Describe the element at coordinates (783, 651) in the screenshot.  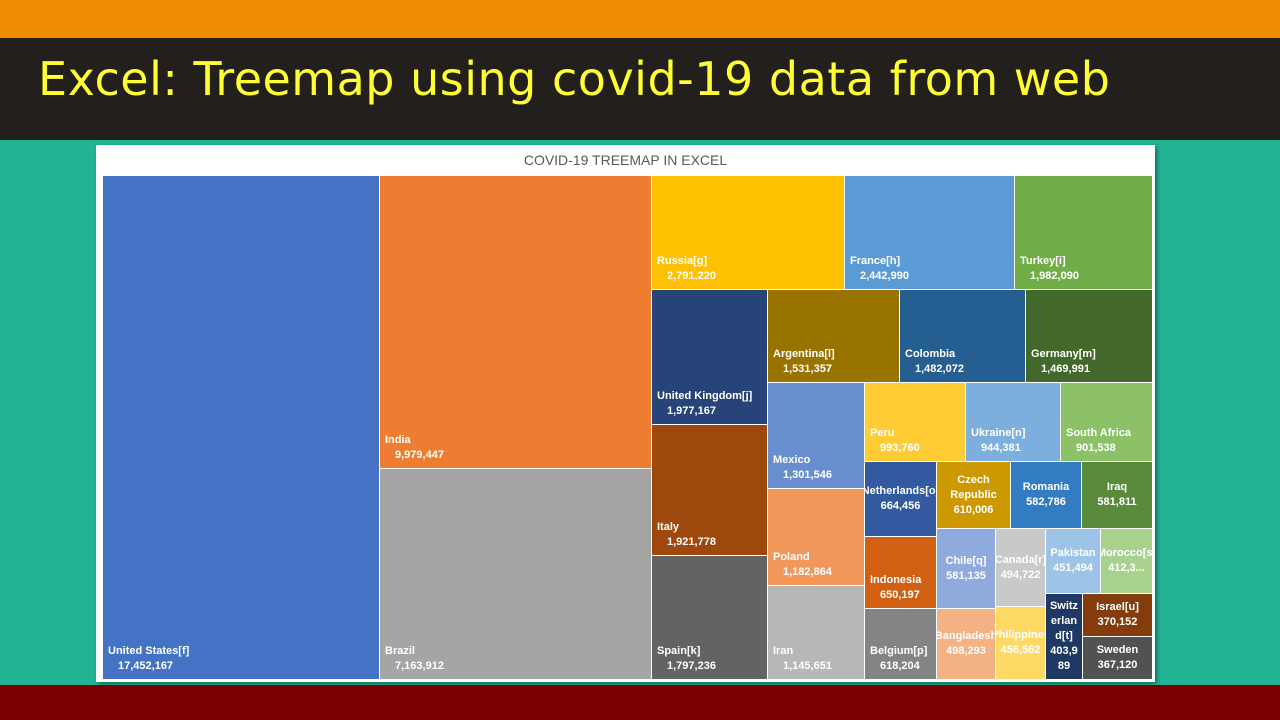
I see `tile-label: Iran` at that location.